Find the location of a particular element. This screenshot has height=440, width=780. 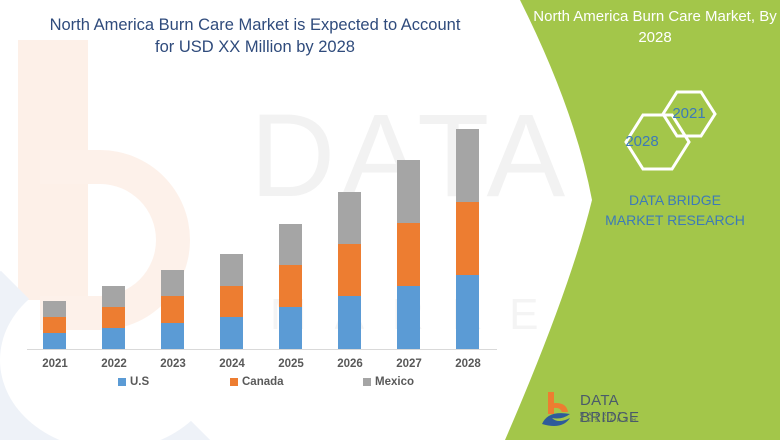

logo-name: DATA BRIDGE is located at coordinates (610, 409).